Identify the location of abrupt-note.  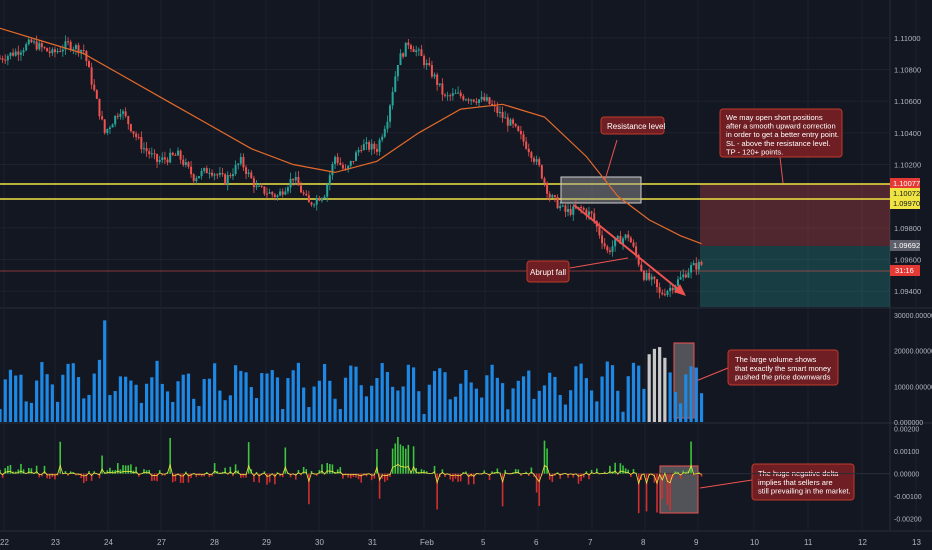
(548, 271).